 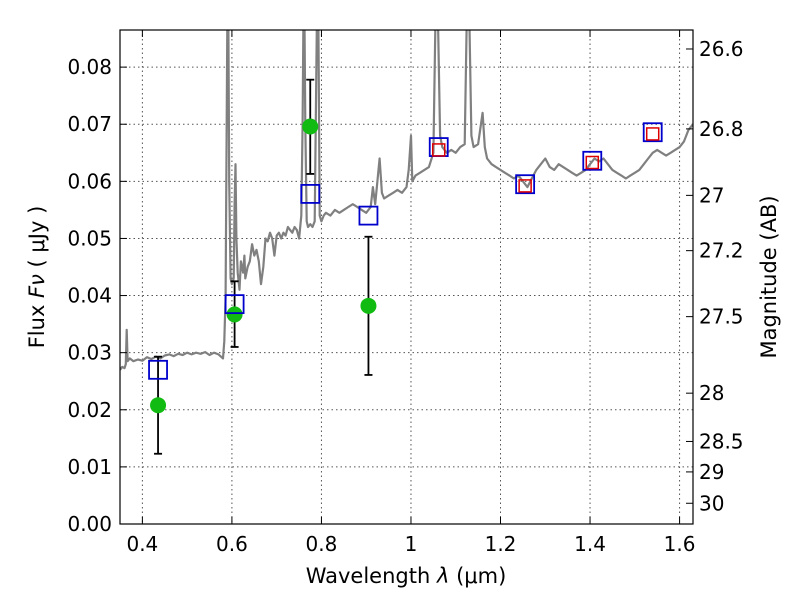 What do you see at coordinates (711, 472) in the screenshot?
I see `right-tick-label: 29` at bounding box center [711, 472].